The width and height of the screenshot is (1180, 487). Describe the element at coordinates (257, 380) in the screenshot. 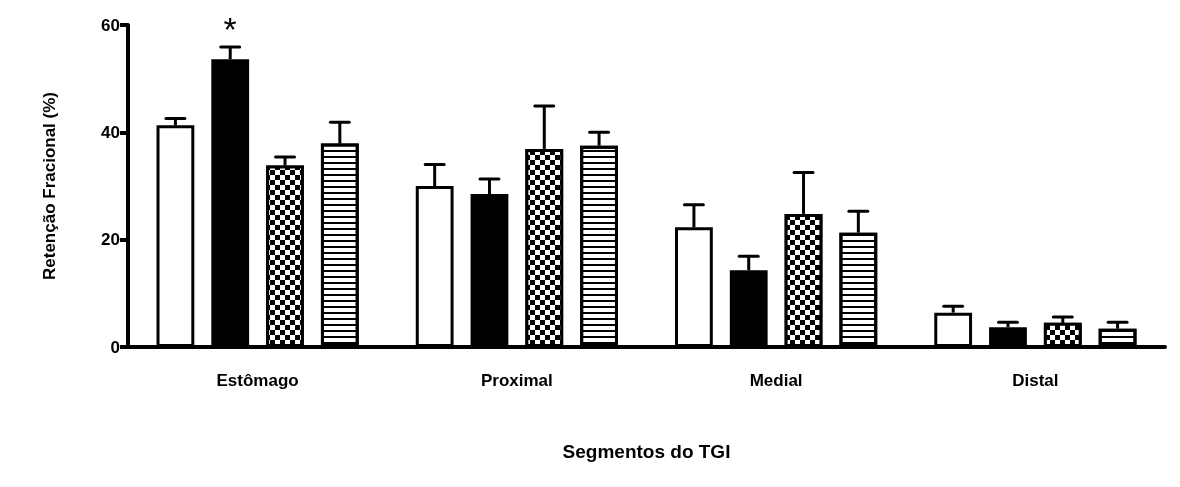

I see `x-tick-label: Estômago` at that location.